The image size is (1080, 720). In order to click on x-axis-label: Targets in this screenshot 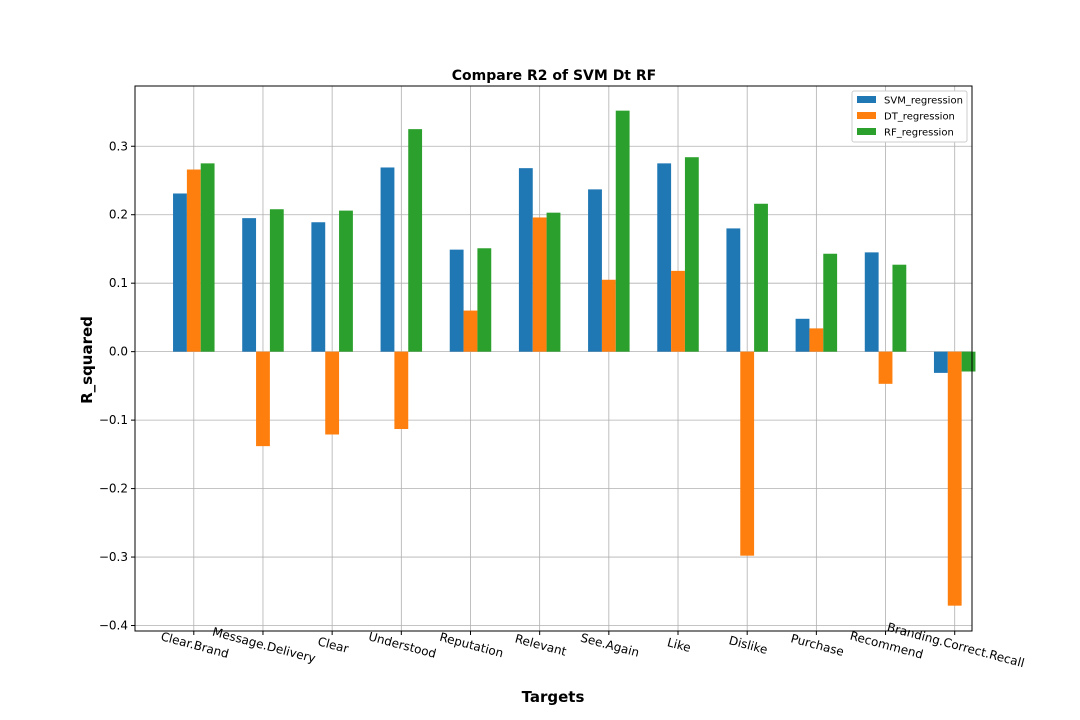, I will do `click(553, 697)`.